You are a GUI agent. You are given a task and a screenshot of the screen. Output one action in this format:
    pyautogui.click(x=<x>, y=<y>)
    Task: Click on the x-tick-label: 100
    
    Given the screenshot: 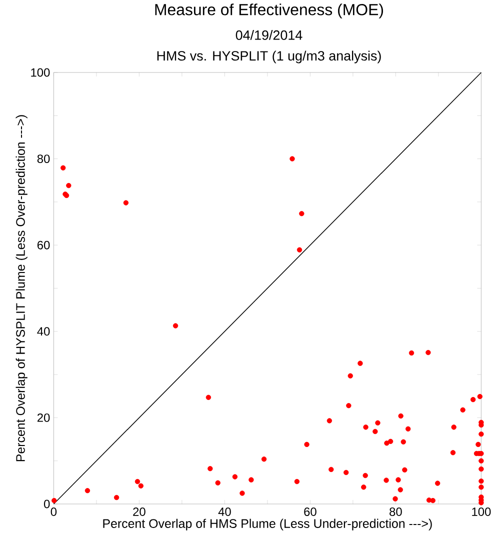 What is the action you would take?
    pyautogui.click(x=481, y=512)
    